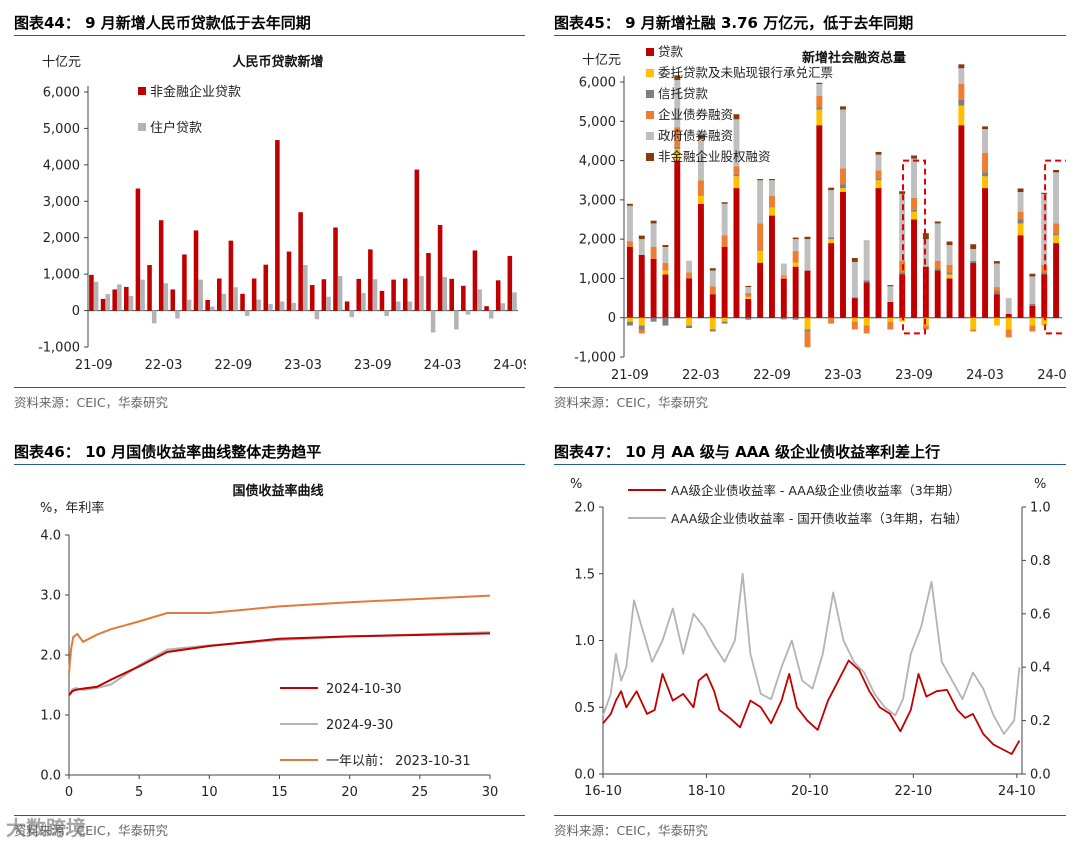 The image size is (1080, 847). What do you see at coordinates (269, 387) in the screenshot?
I see `chart44-source-rule` at bounding box center [269, 387].